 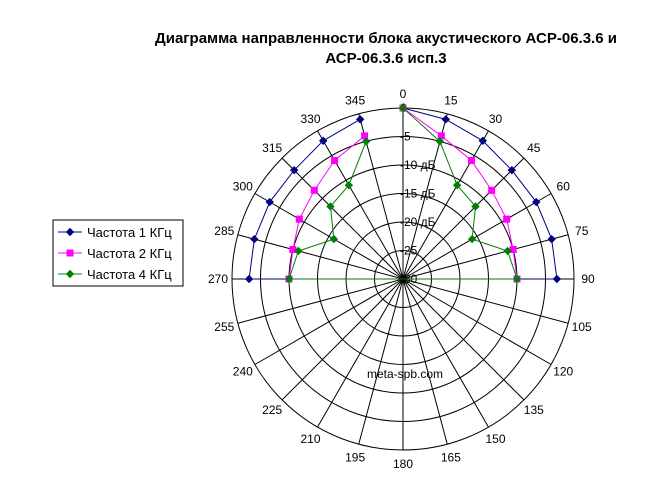 I want to click on angle-label: 60, so click(x=564, y=187).